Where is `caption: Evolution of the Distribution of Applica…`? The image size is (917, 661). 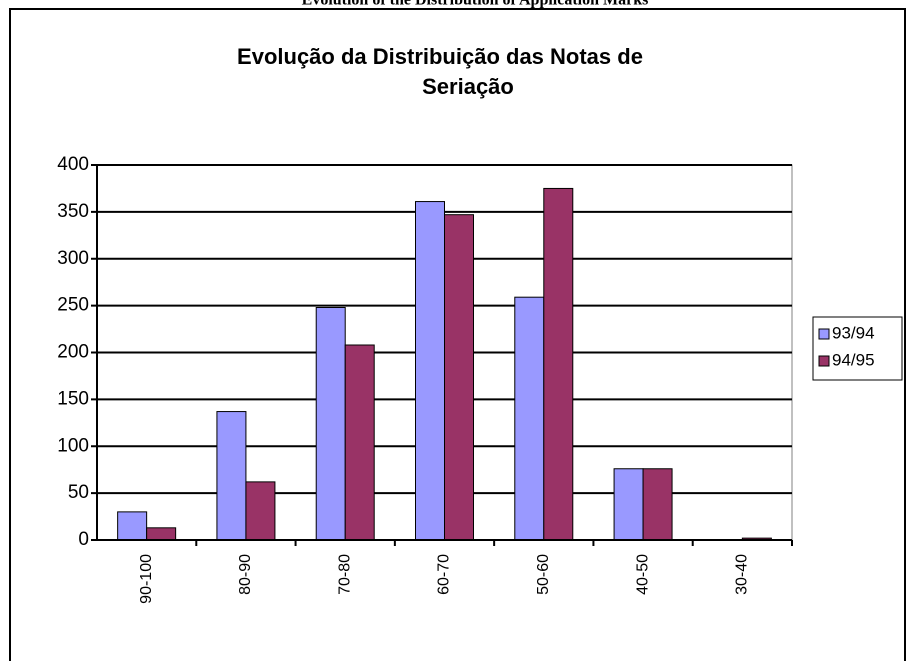
caption: Evolution of the Distribution of Applica… is located at coordinates (475, 4).